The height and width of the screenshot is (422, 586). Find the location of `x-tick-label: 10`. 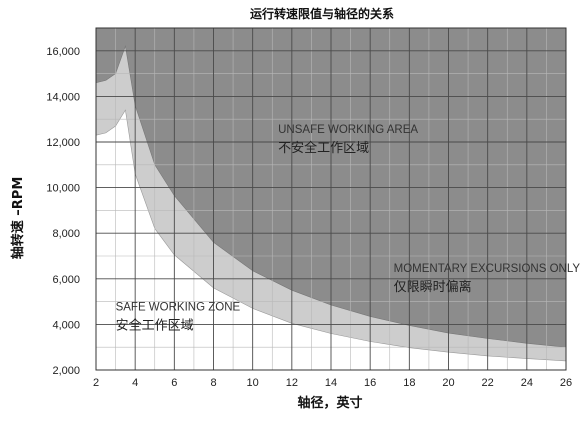

x-tick-label: 10 is located at coordinates (253, 383).